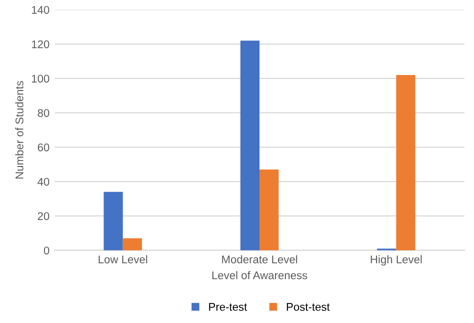 This screenshot has width=474, height=323. Describe the element at coordinates (41, 44) in the screenshot. I see `y-tick-label: 120` at that location.